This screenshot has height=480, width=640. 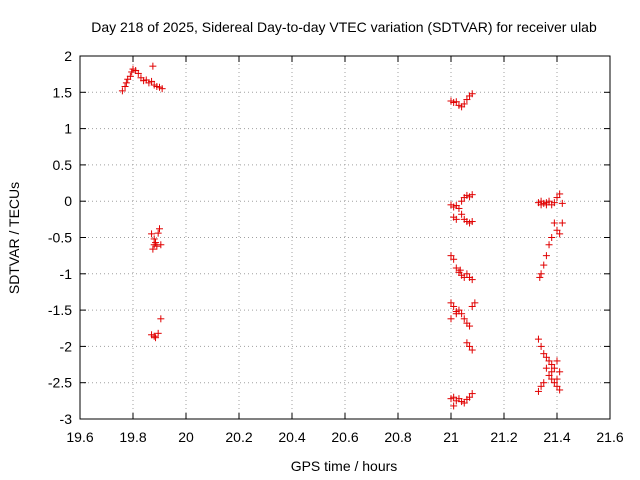 I want to click on x-tick-label: 20.2, so click(x=238, y=437).